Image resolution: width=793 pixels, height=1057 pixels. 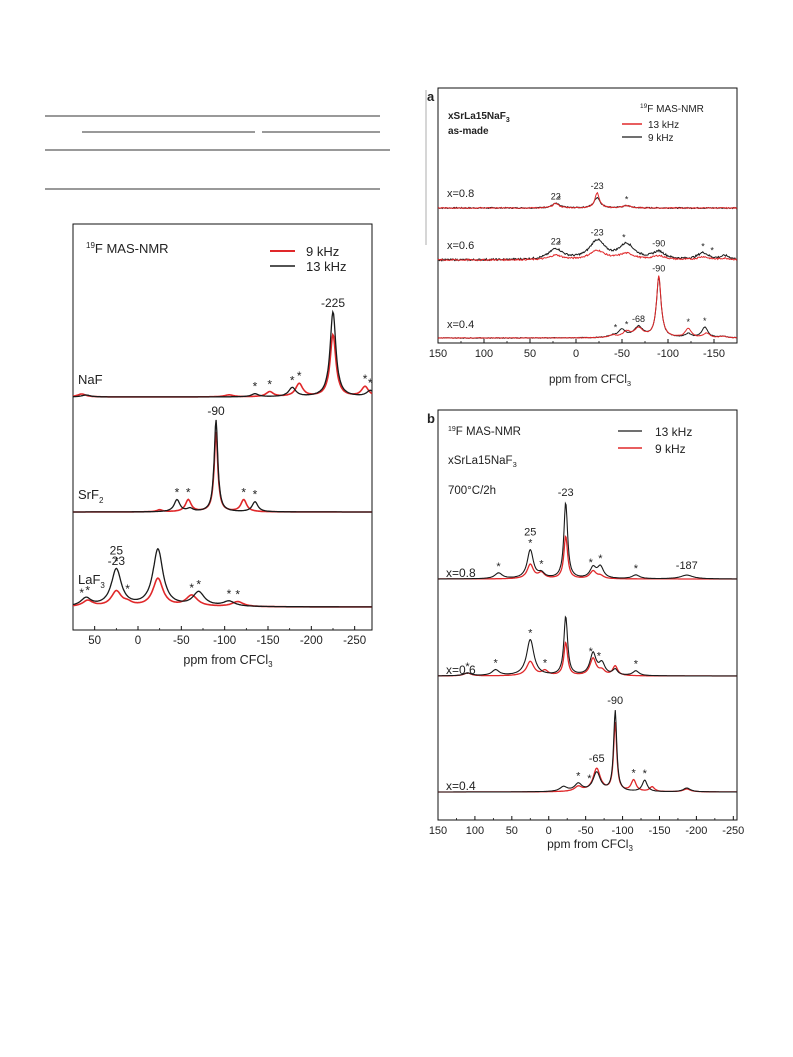 I want to click on panel-b-x-axis: 150 100 50 0 -50 -100 -150 -200 -250, so click(x=586, y=826).